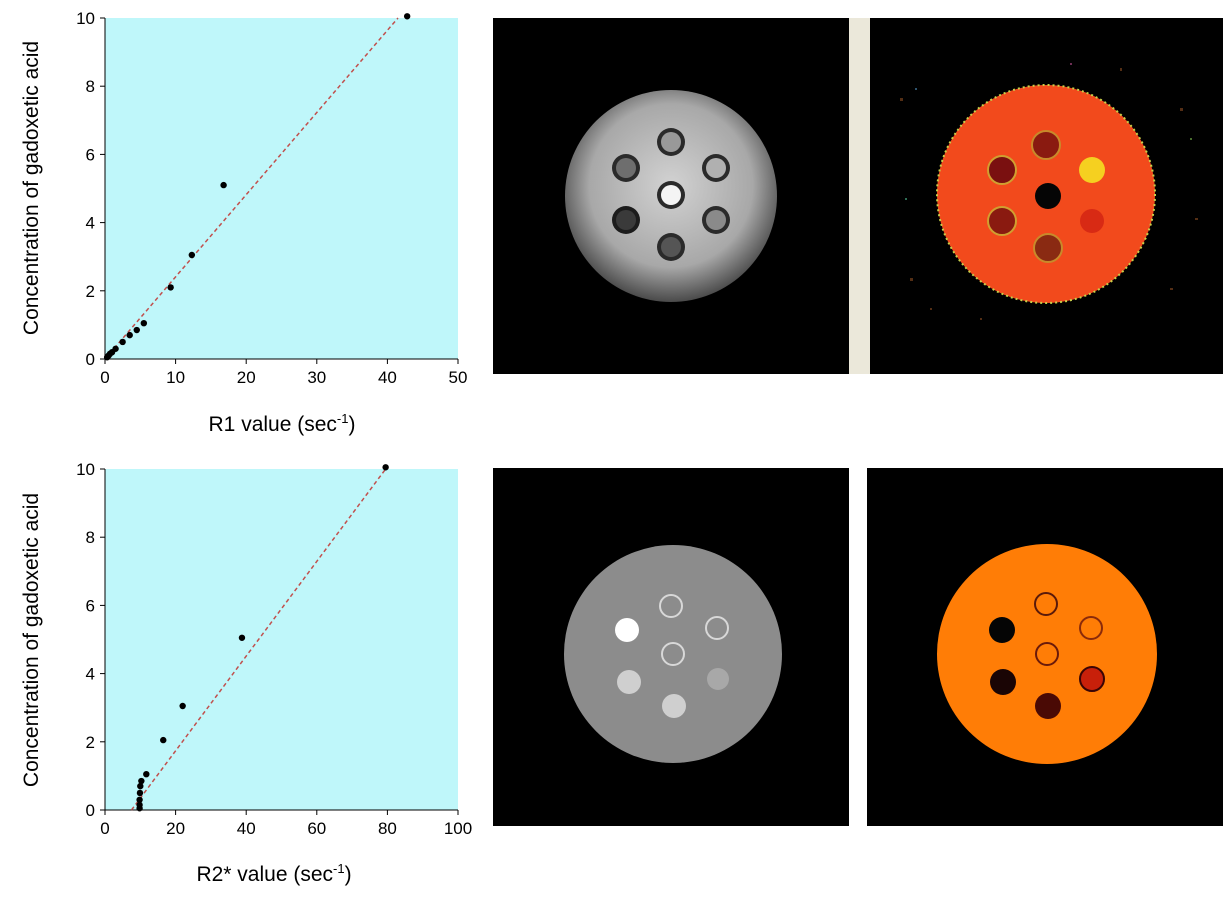  What do you see at coordinates (90, 291) in the screenshot?
I see `r1-y-tick-label: 2` at bounding box center [90, 291].